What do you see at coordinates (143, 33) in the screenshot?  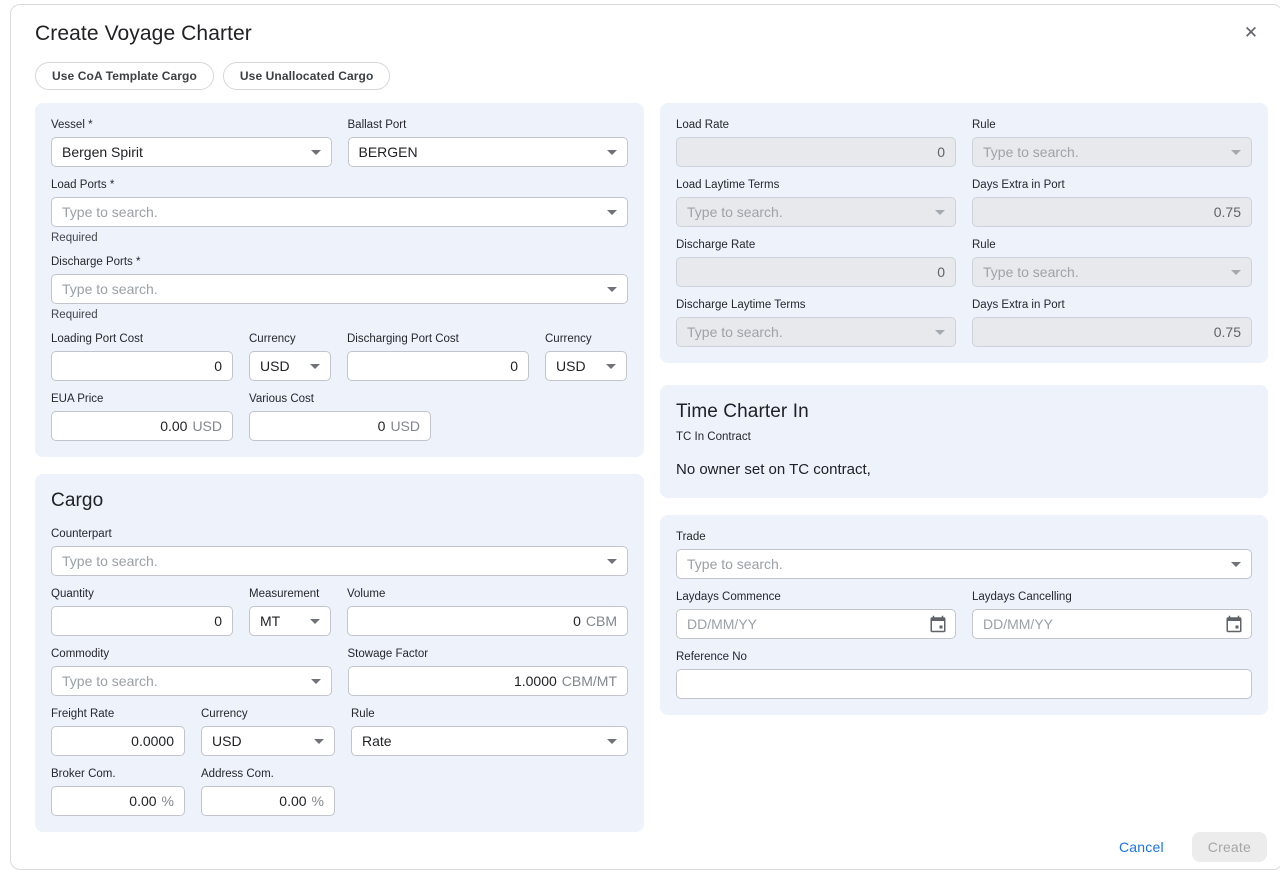 I see `dialog-title: Create Voyage Charter` at bounding box center [143, 33].